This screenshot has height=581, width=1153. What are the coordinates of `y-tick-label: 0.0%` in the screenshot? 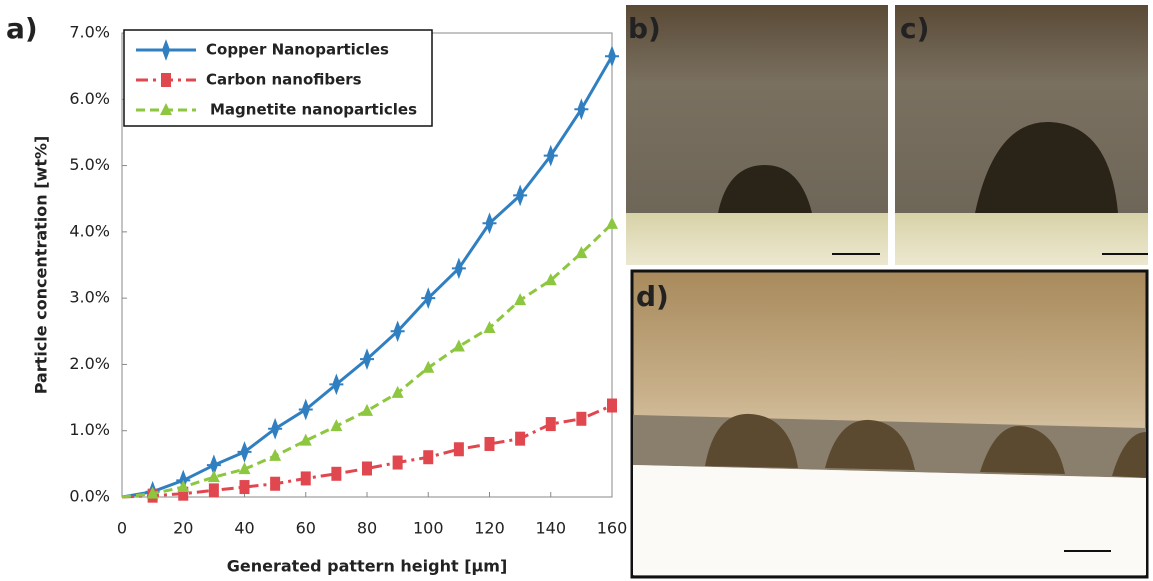 It's located at (89, 496).